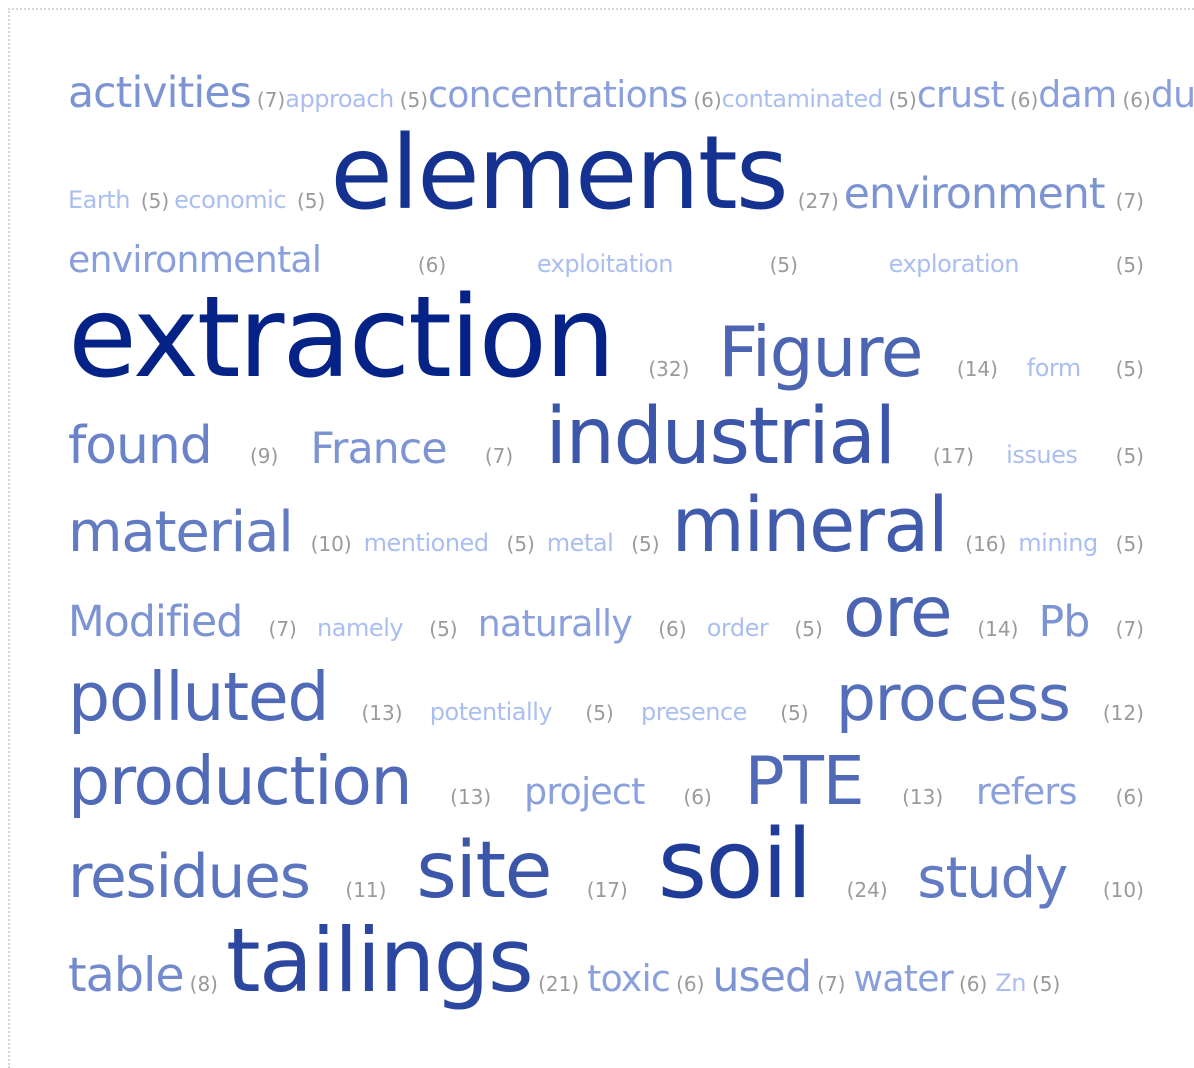 The image size is (1194, 1068). Describe the element at coordinates (558, 94) in the screenshot. I see `word: concentrations` at that location.